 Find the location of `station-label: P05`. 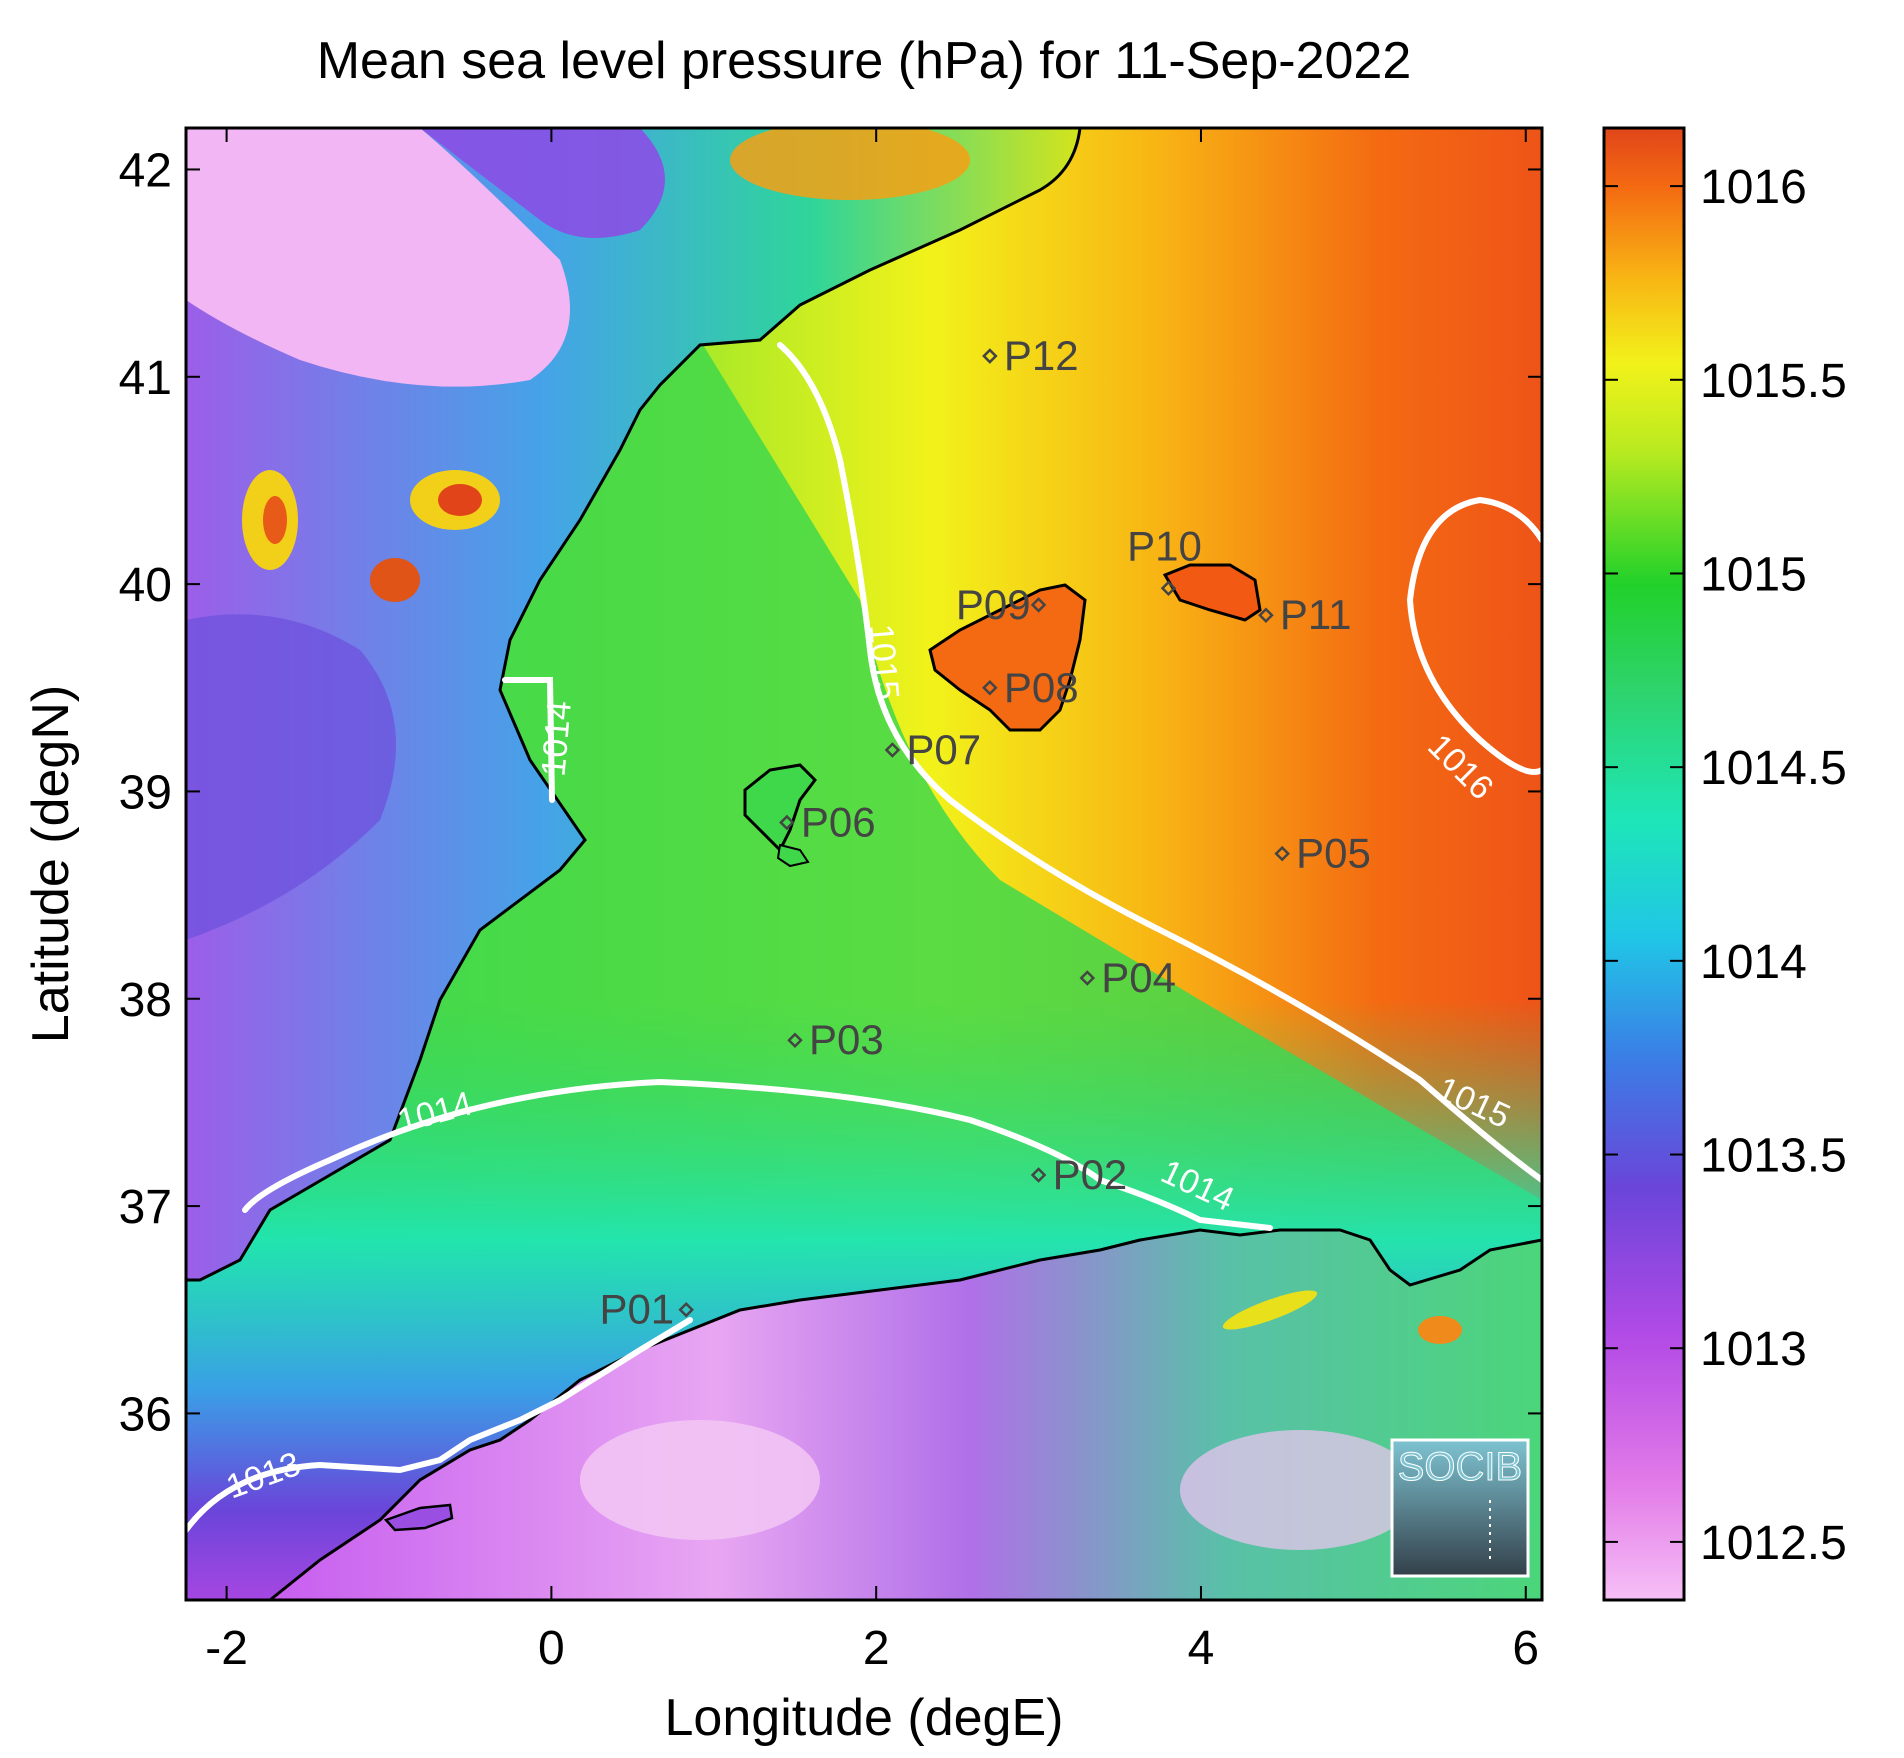

station-label: P05 is located at coordinates (1333, 853).